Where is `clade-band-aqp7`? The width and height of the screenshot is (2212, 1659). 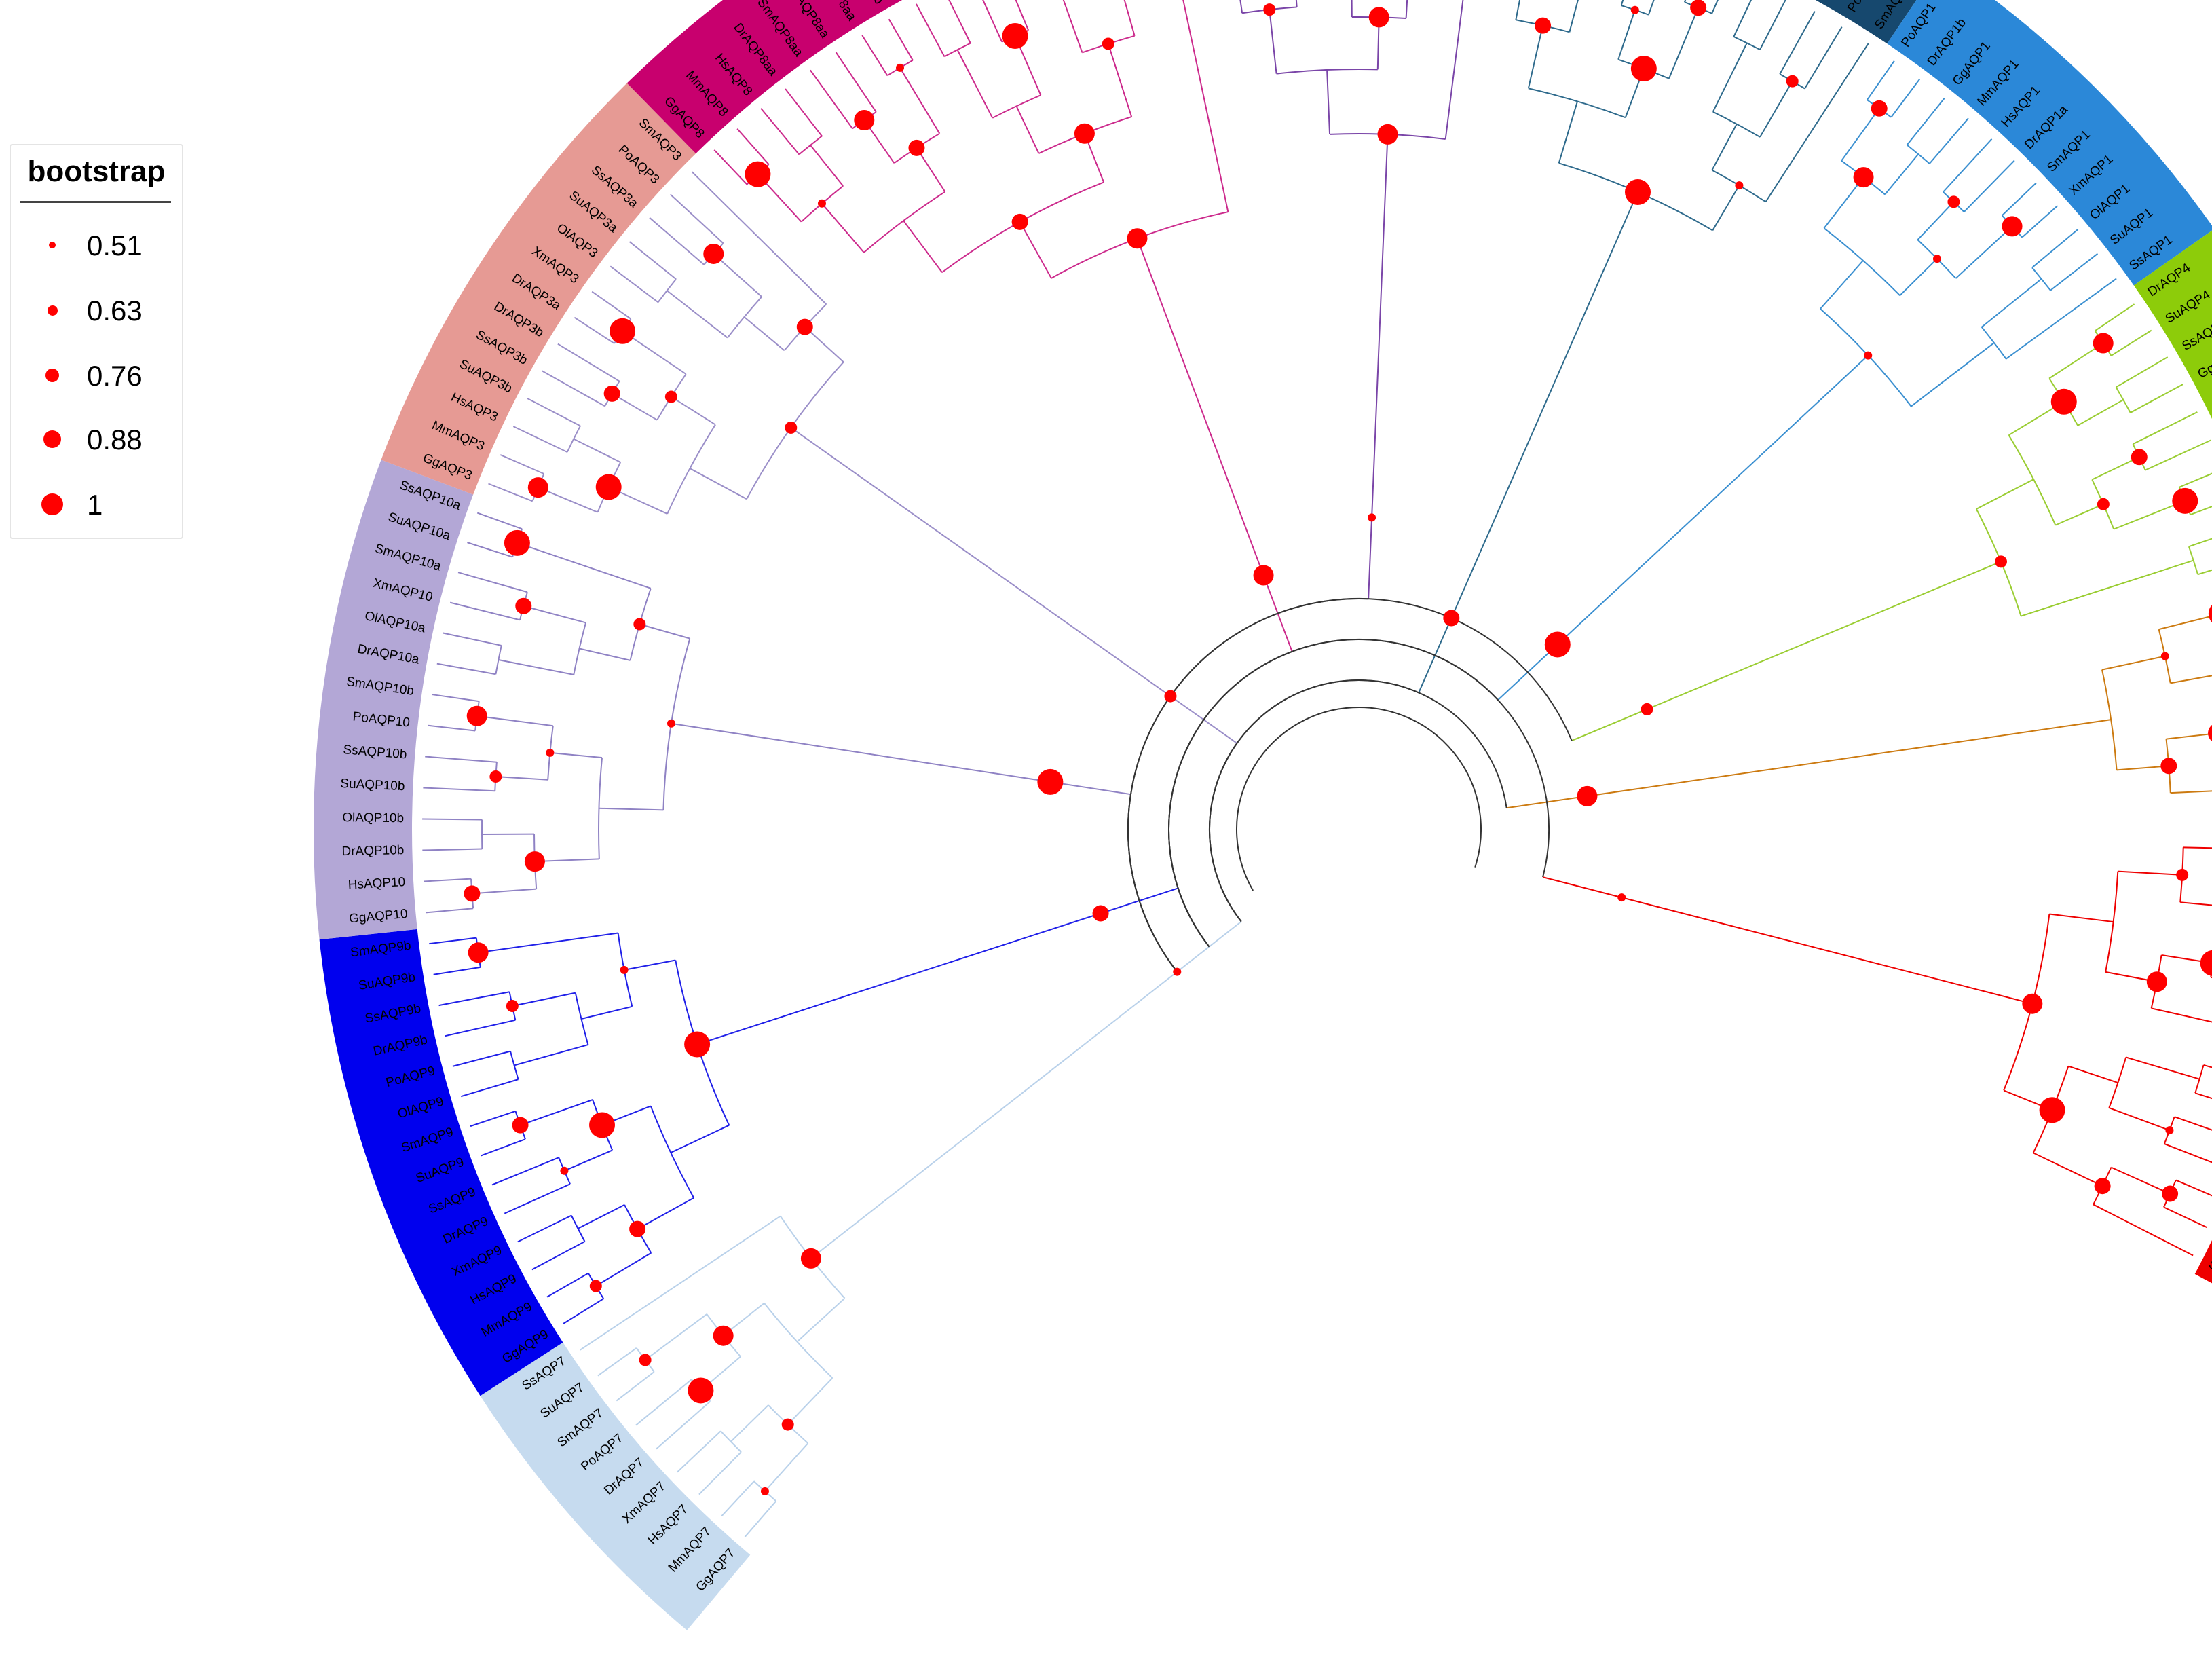 clade-band-aqp7 is located at coordinates (615, 1486).